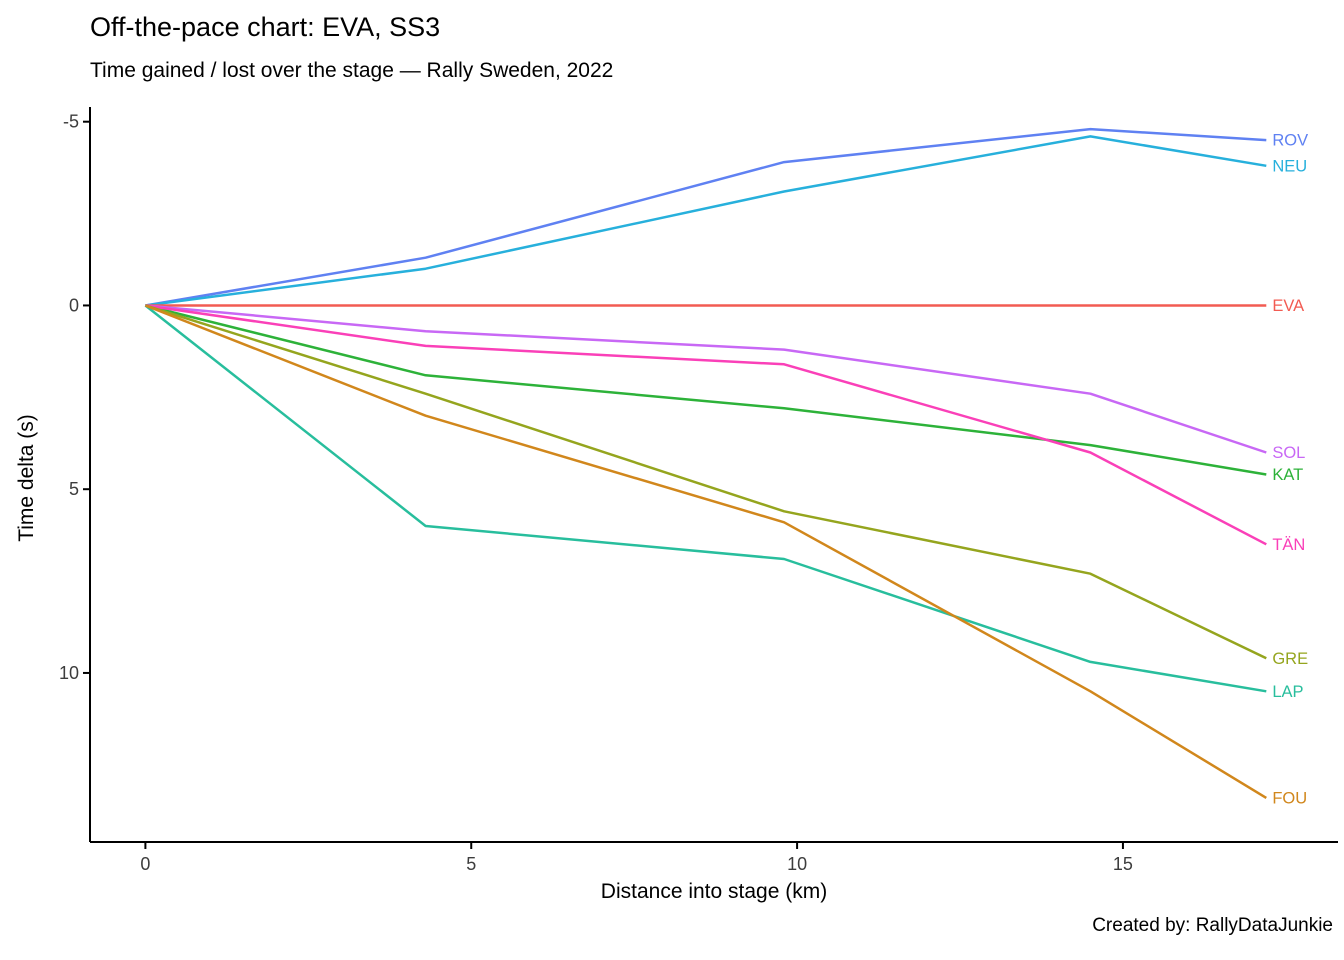 This screenshot has width=1344, height=960. I want to click on series-end-label-KAT: KAT, so click(1287, 475).